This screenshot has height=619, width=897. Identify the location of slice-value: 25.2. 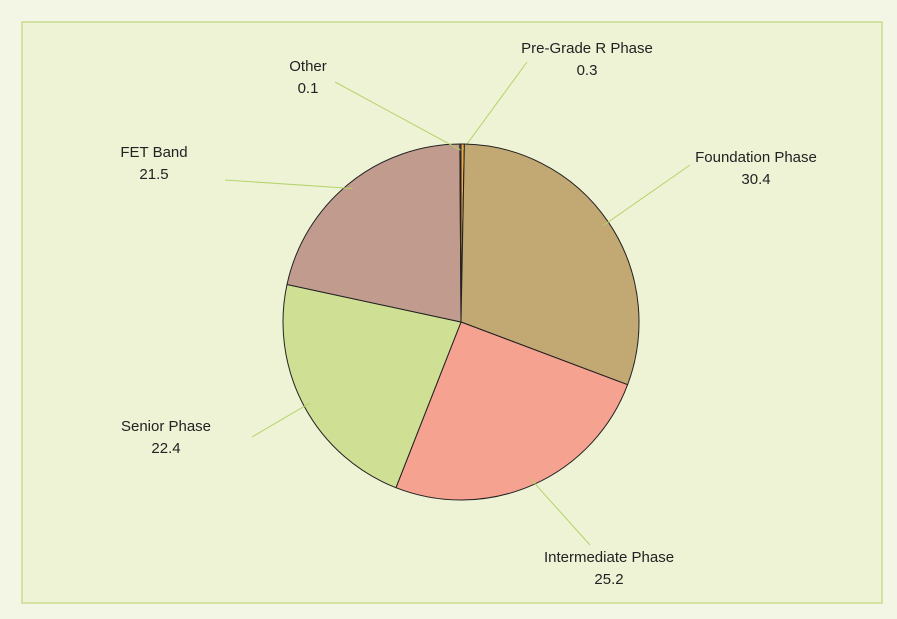
(608, 579).